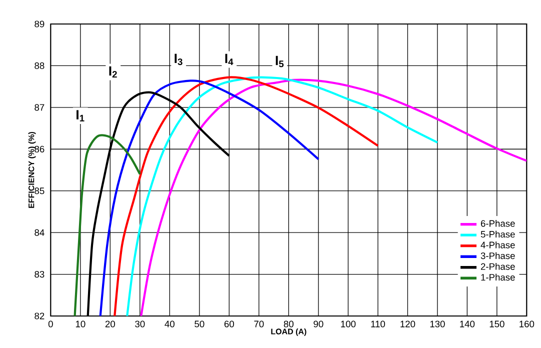  What do you see at coordinates (288, 332) in the screenshot?
I see `x-axis-title: LOAD (A)` at bounding box center [288, 332].